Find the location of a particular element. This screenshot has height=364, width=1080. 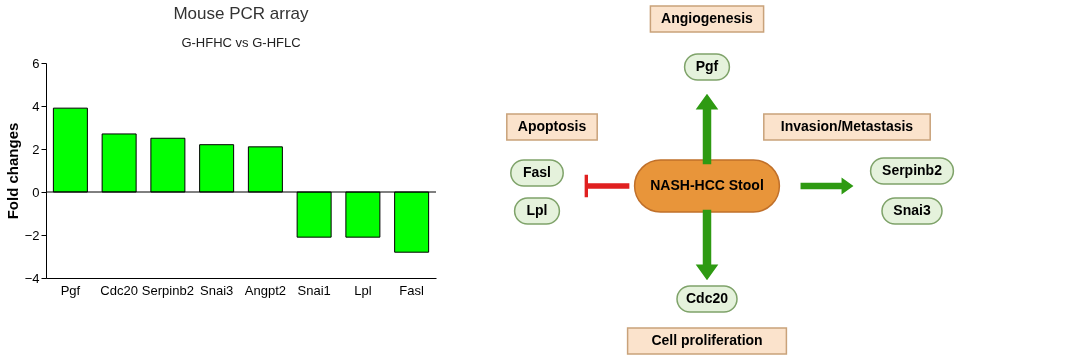

text: Snai3 is located at coordinates (912, 210).